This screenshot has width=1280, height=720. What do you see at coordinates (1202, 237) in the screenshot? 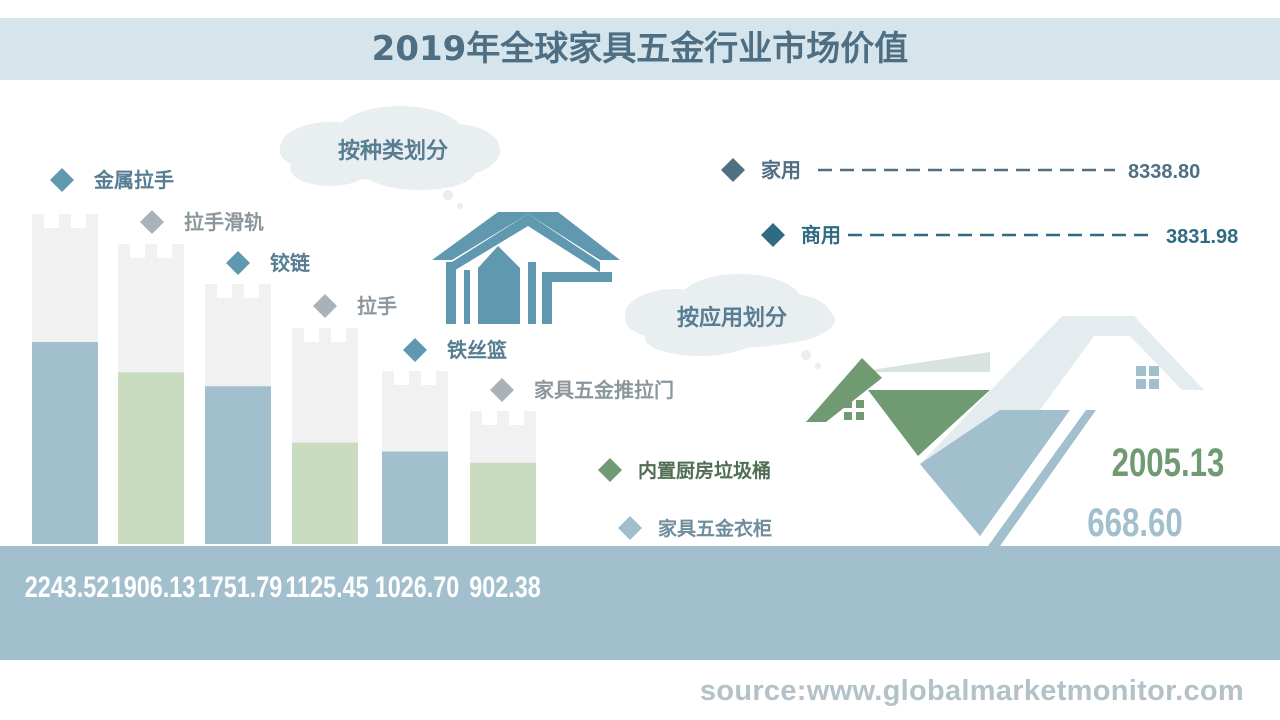
I see `value-label: 3831.98` at bounding box center [1202, 237].